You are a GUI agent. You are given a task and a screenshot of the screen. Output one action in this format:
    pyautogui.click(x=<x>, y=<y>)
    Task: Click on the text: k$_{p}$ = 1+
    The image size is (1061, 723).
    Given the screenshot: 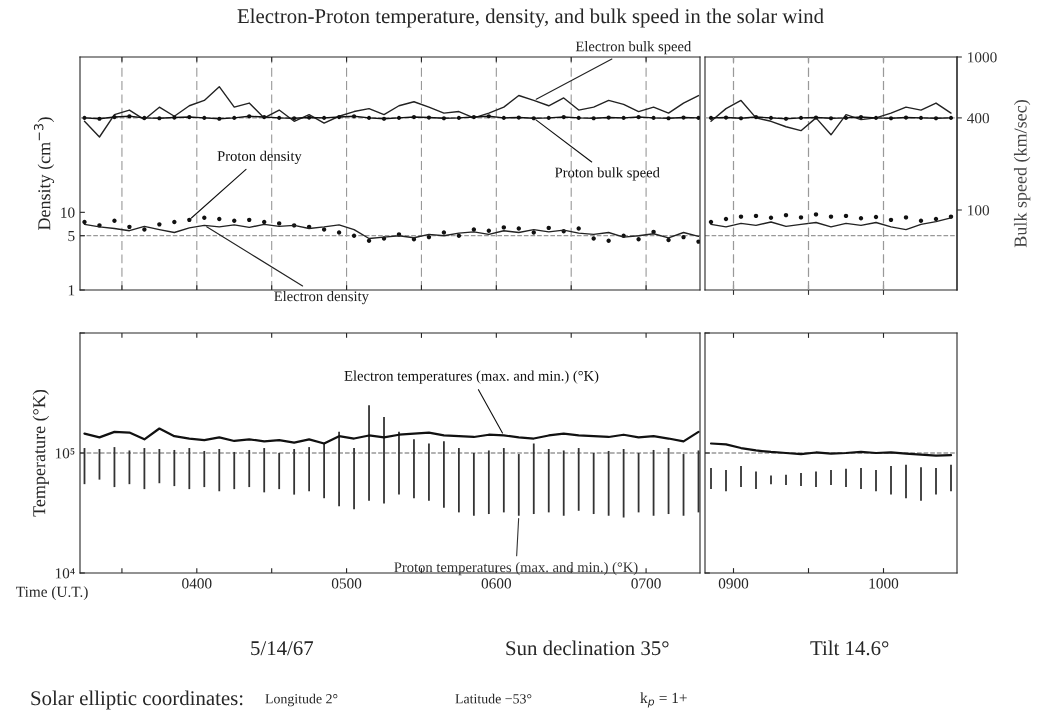 What is the action you would take?
    pyautogui.click(x=663, y=700)
    